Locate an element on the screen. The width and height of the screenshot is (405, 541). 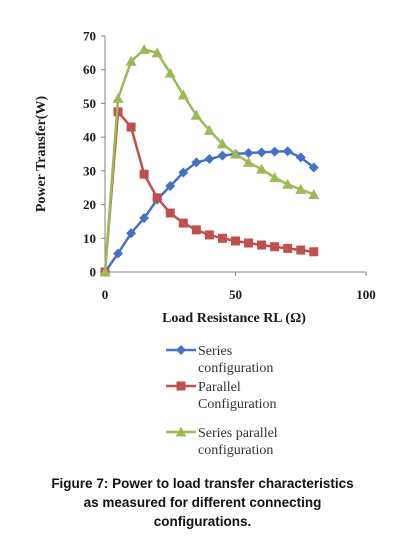
legend-label: Configuration is located at coordinates (237, 404).